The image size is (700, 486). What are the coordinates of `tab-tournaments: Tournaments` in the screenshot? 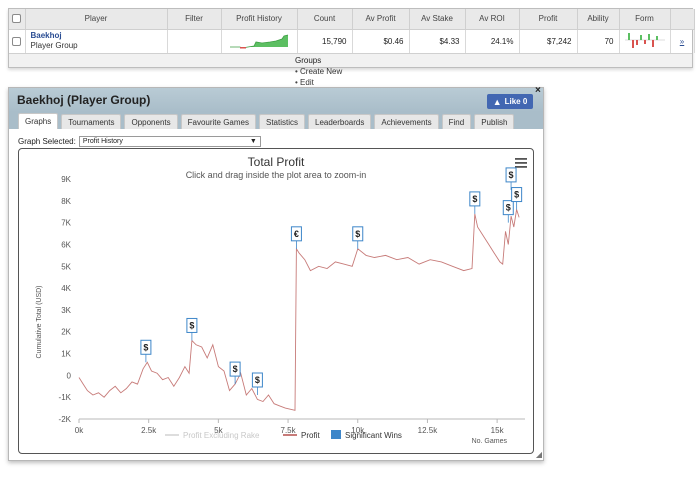 It's located at (91, 121).